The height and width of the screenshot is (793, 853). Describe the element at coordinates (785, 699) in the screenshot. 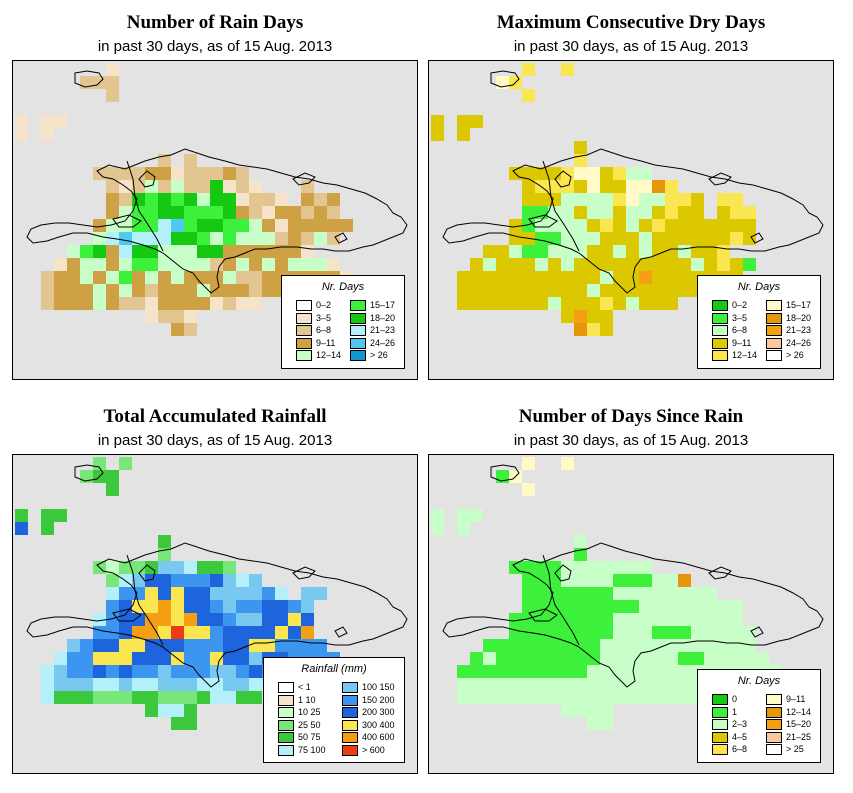

I see `legend-item: 9–11` at that location.